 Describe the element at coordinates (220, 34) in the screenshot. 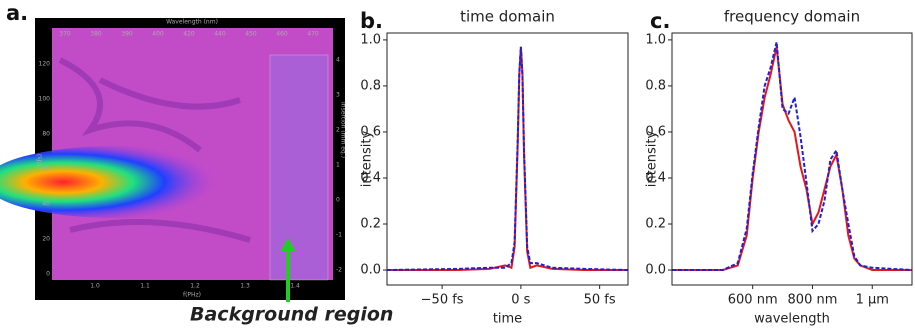

I see `tick-label: 440` at that location.